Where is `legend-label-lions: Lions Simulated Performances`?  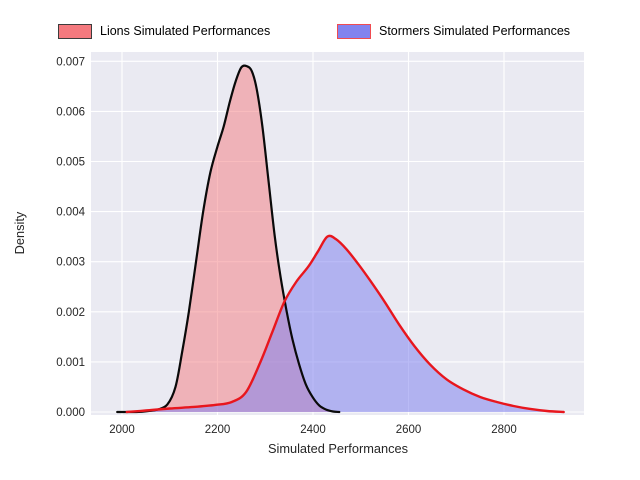
legend-label-lions: Lions Simulated Performances is located at coordinates (185, 31).